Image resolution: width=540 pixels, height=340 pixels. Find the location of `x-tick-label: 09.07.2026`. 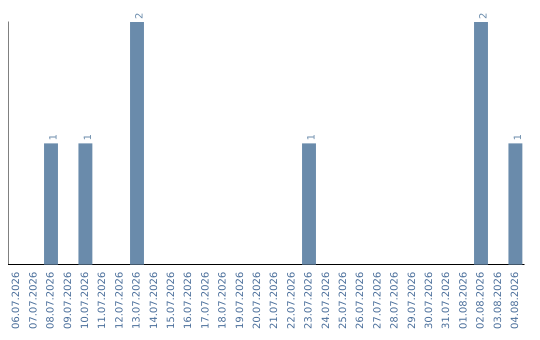

x-tick-label: 09.07.2026 is located at coordinates (68, 301).